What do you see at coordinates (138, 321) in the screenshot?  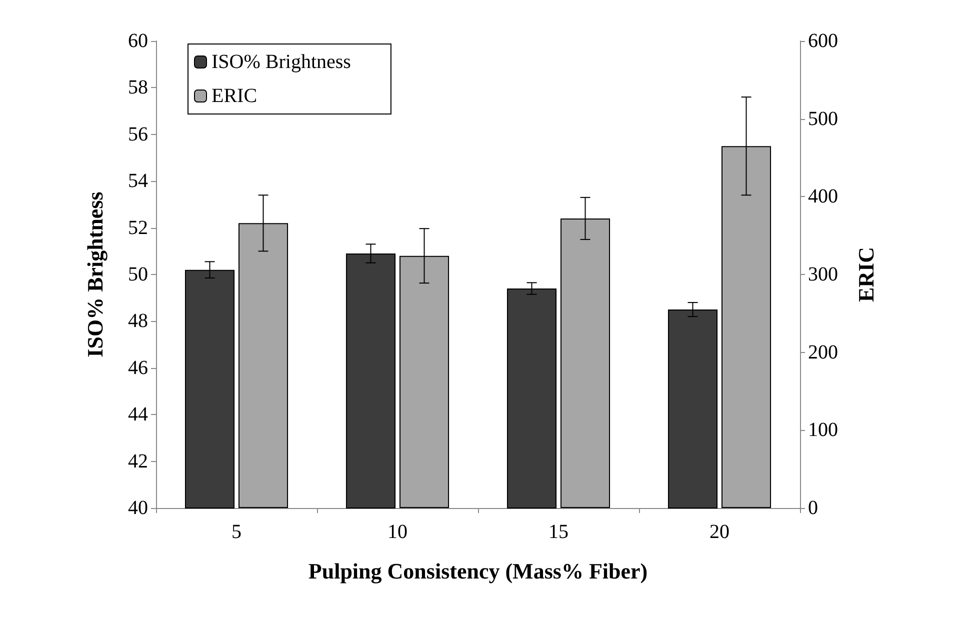 I see `y-tick-label: 48` at bounding box center [138, 321].